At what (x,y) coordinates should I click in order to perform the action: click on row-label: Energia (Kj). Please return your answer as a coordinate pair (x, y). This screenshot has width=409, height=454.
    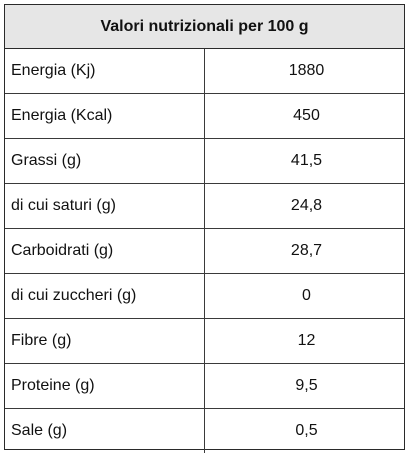
    Looking at the image, I should click on (105, 71).